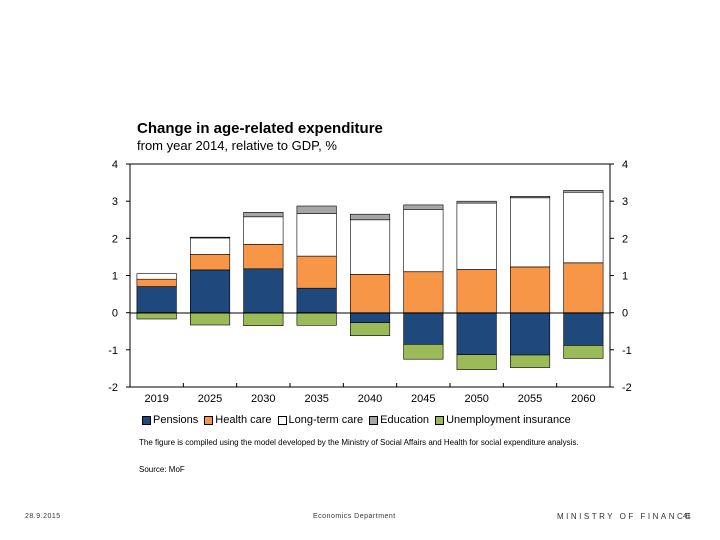 This screenshot has width=720, height=540. What do you see at coordinates (583, 227) in the screenshot?
I see `bar-long-term-care-2060` at bounding box center [583, 227].